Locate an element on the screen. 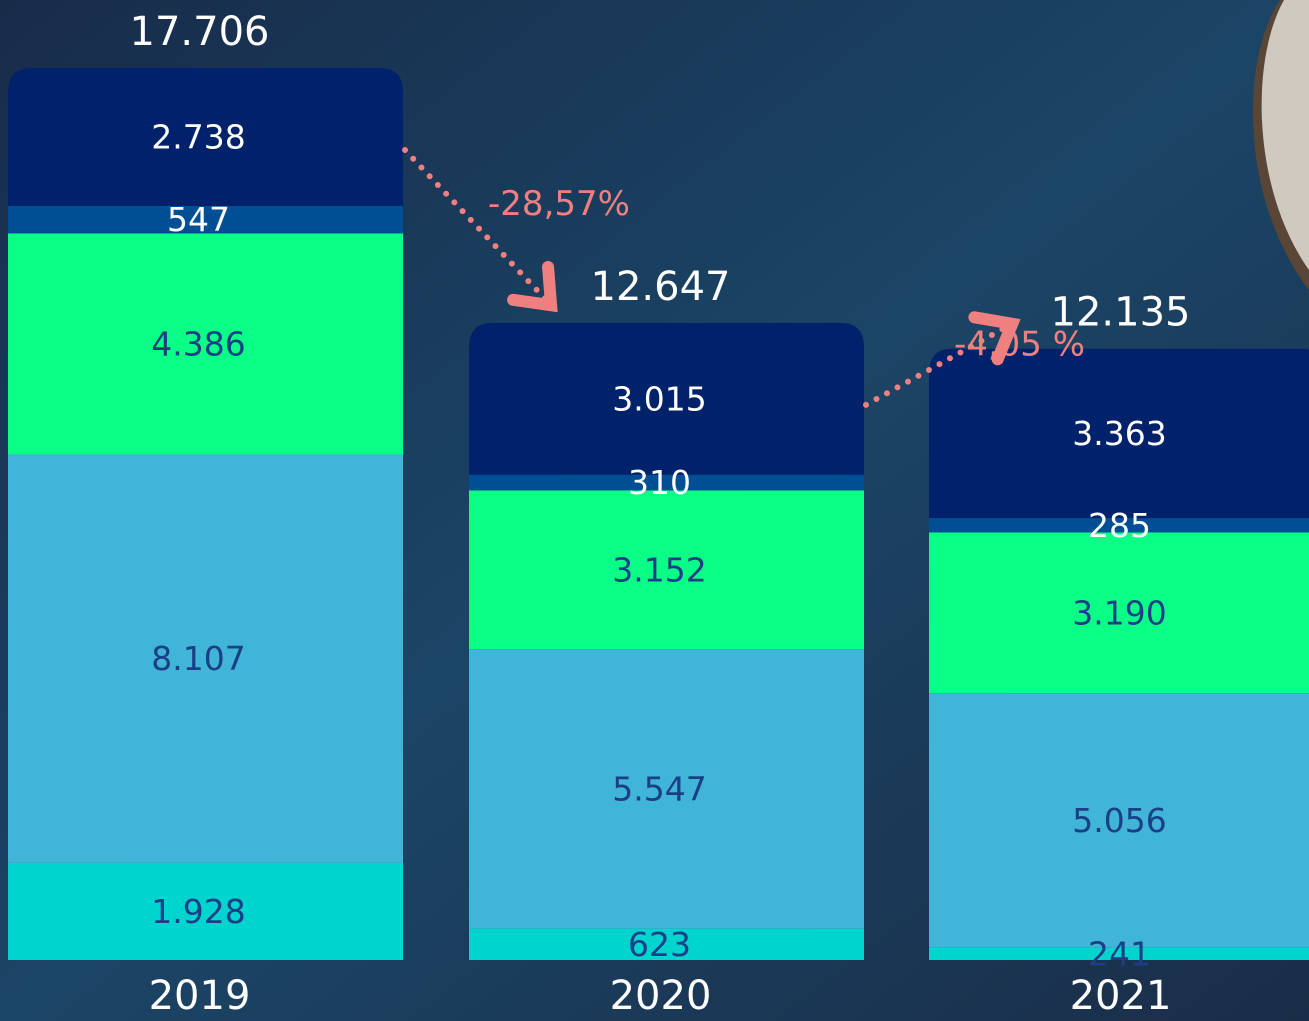  segment-label: 285 is located at coordinates (1119, 525).